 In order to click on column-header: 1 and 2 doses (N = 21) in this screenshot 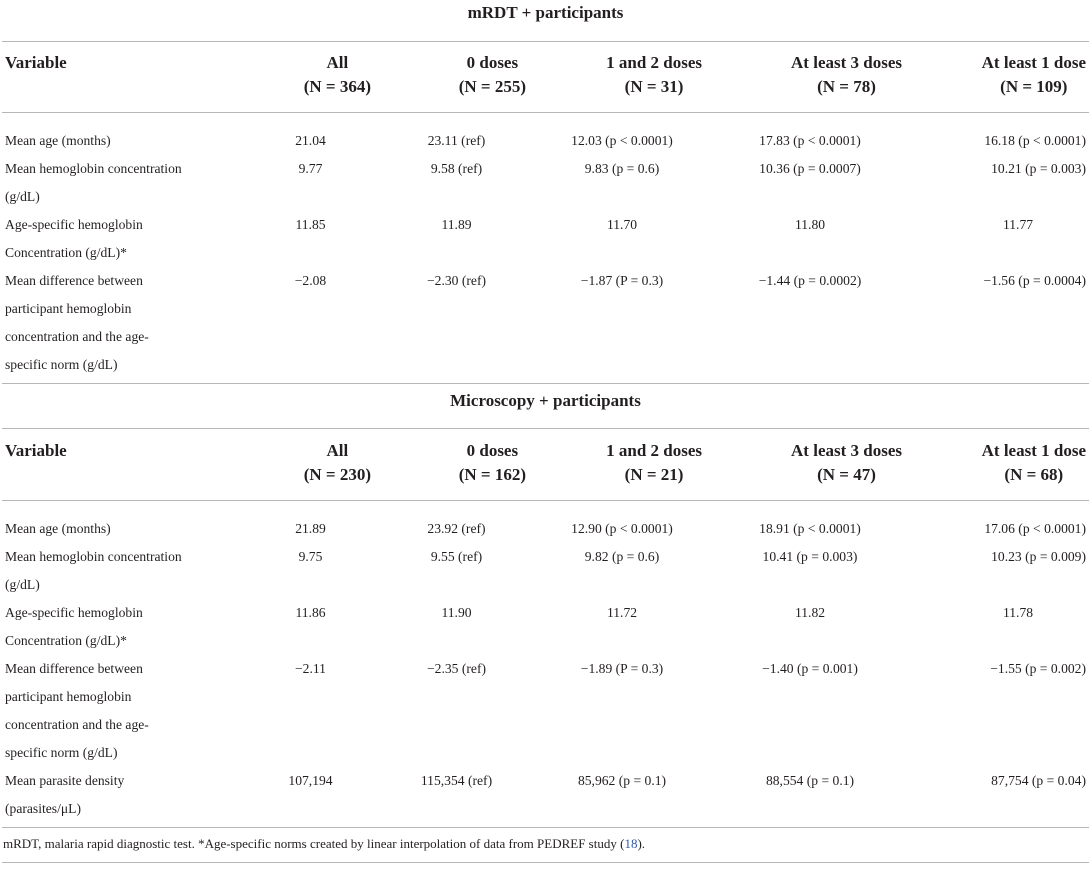, I will do `click(622, 463)`.